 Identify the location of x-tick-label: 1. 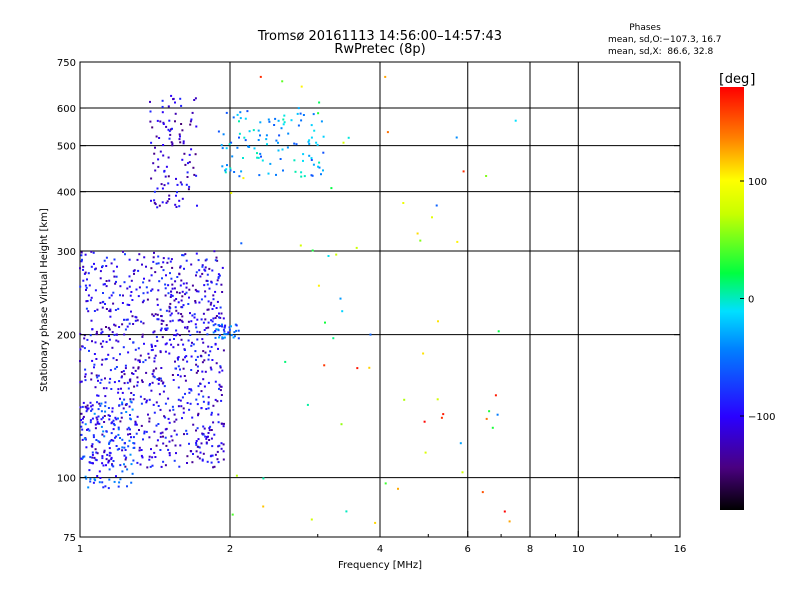
(80, 549).